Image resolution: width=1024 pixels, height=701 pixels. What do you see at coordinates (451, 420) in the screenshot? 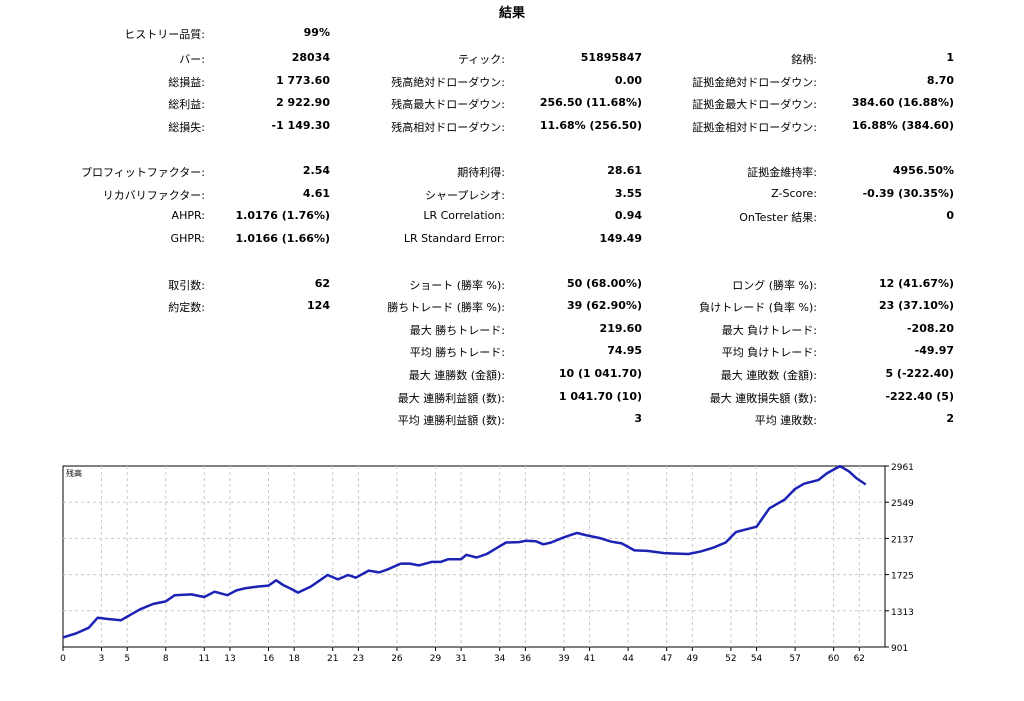
I see `stat-label: 平均 連勝利益額 (数):` at bounding box center [451, 420].